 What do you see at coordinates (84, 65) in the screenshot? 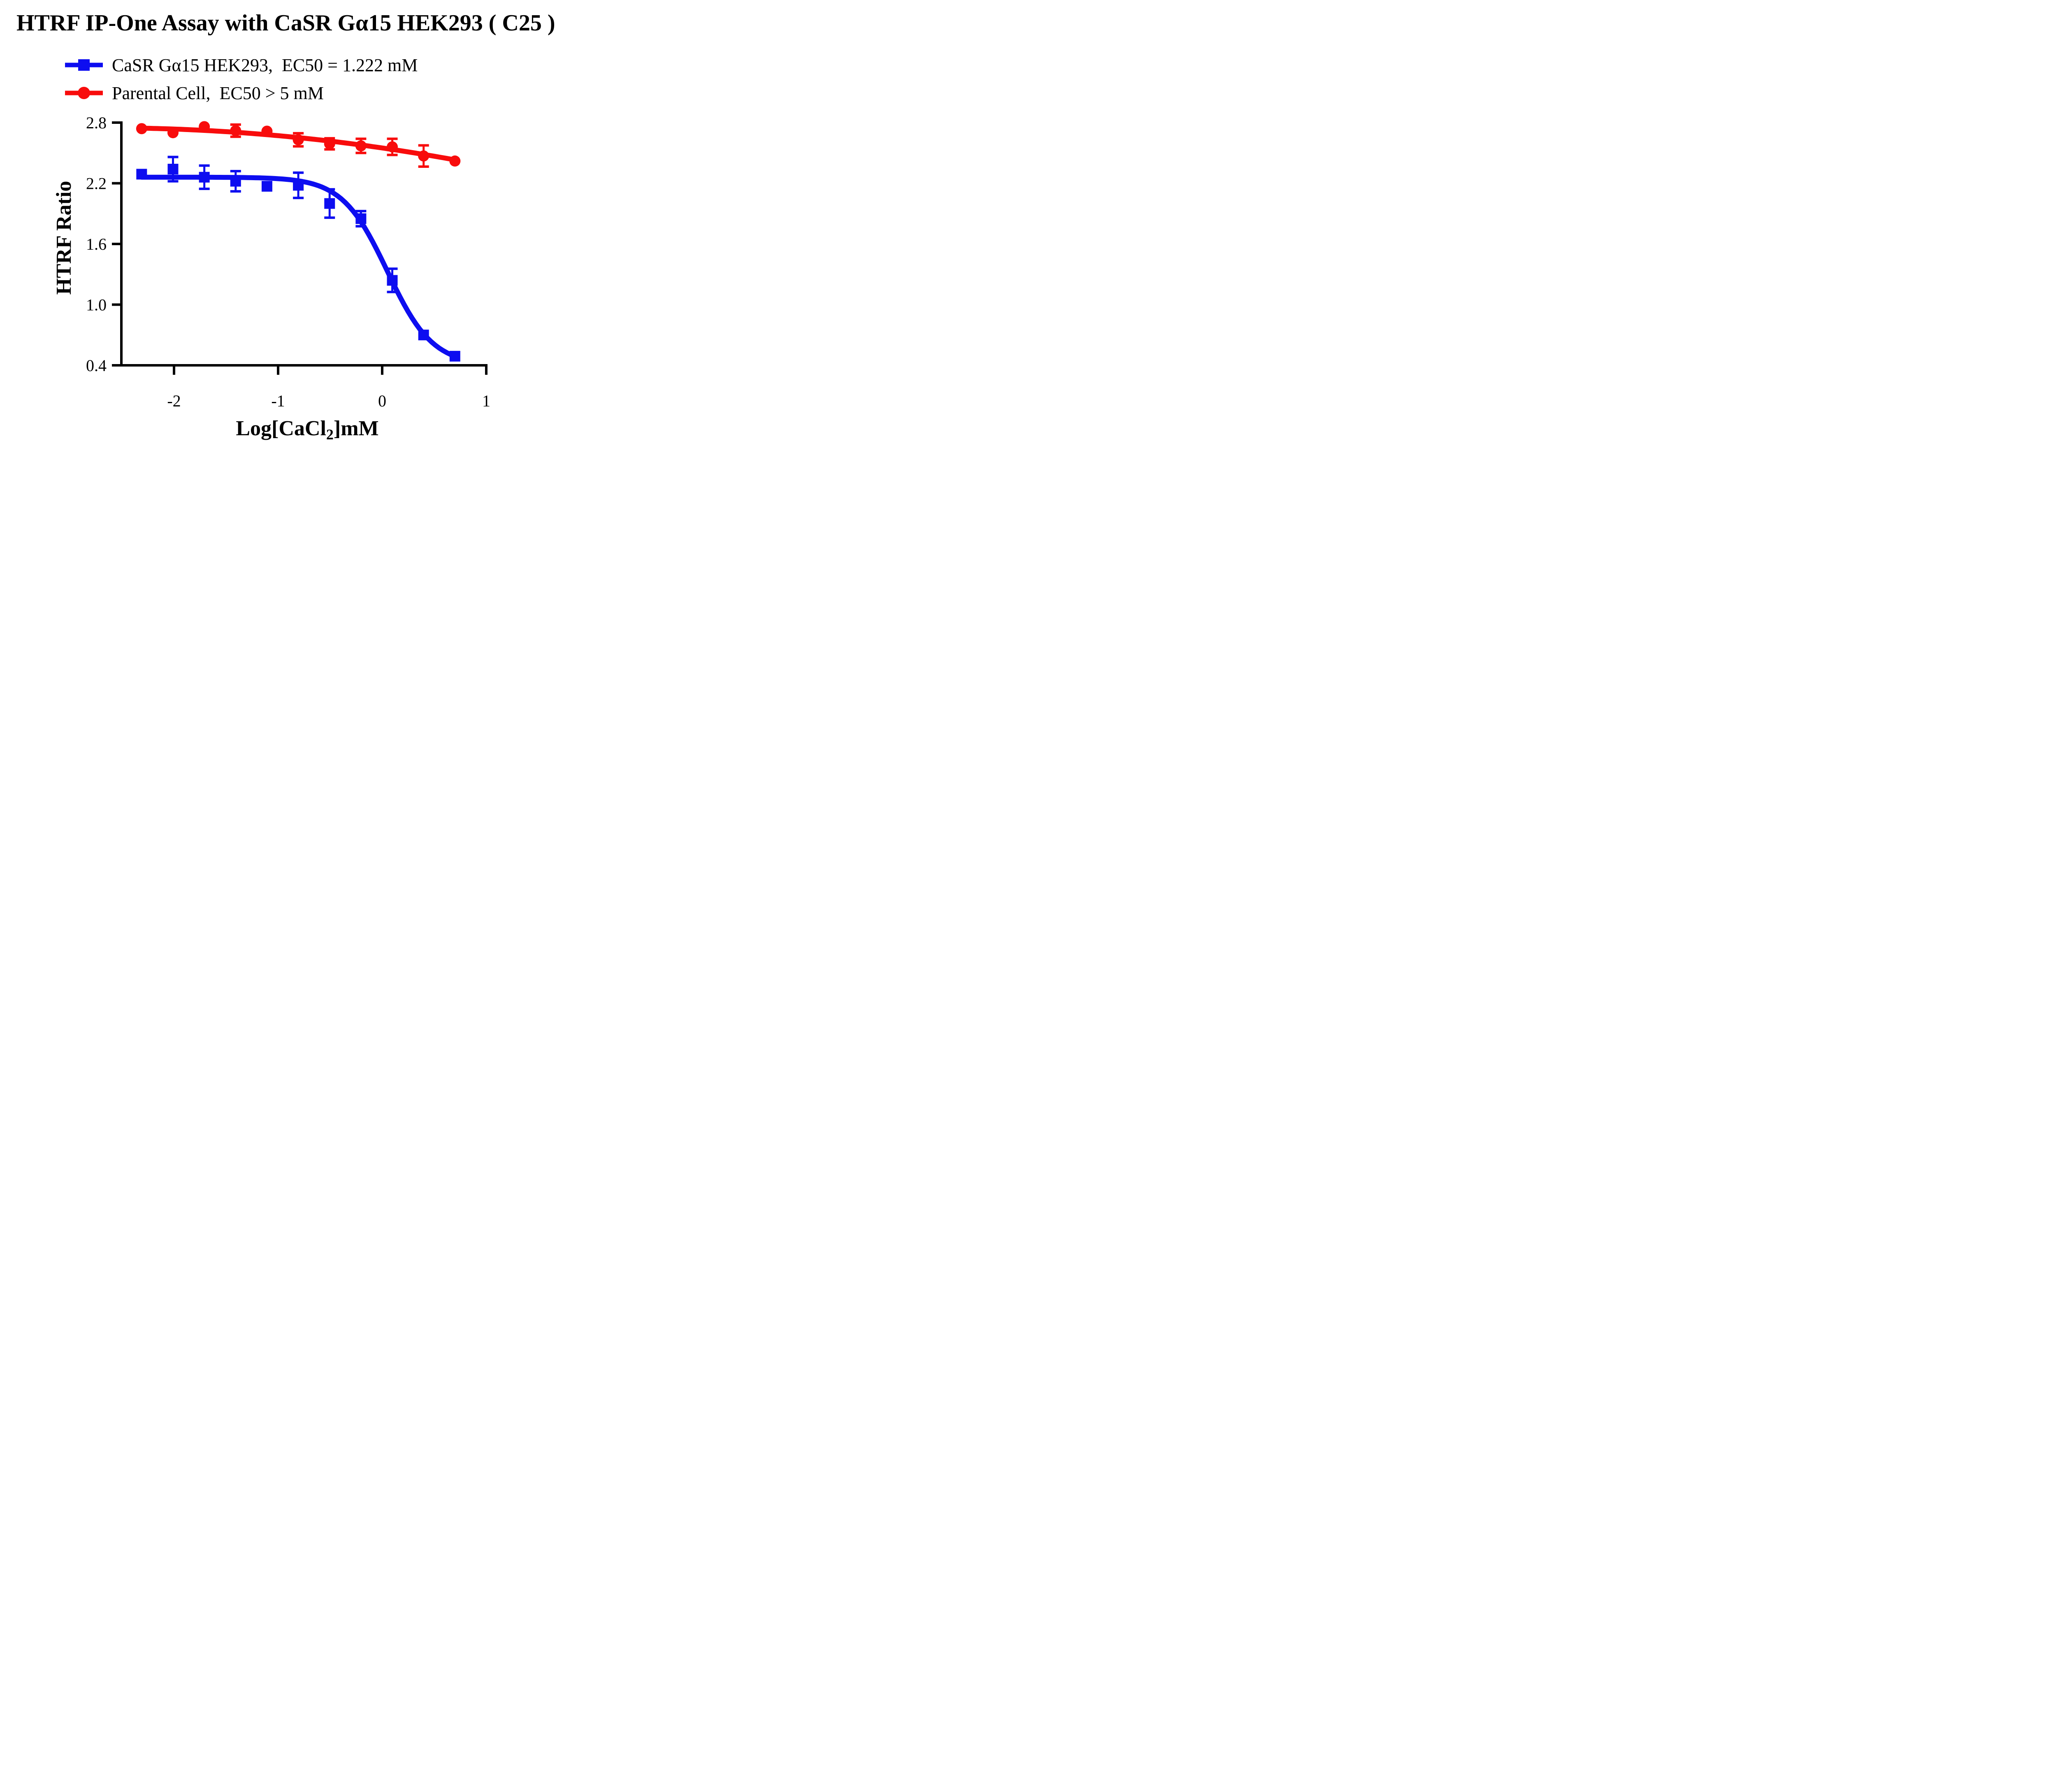
I see `legend-square-marker-icon` at bounding box center [84, 65].